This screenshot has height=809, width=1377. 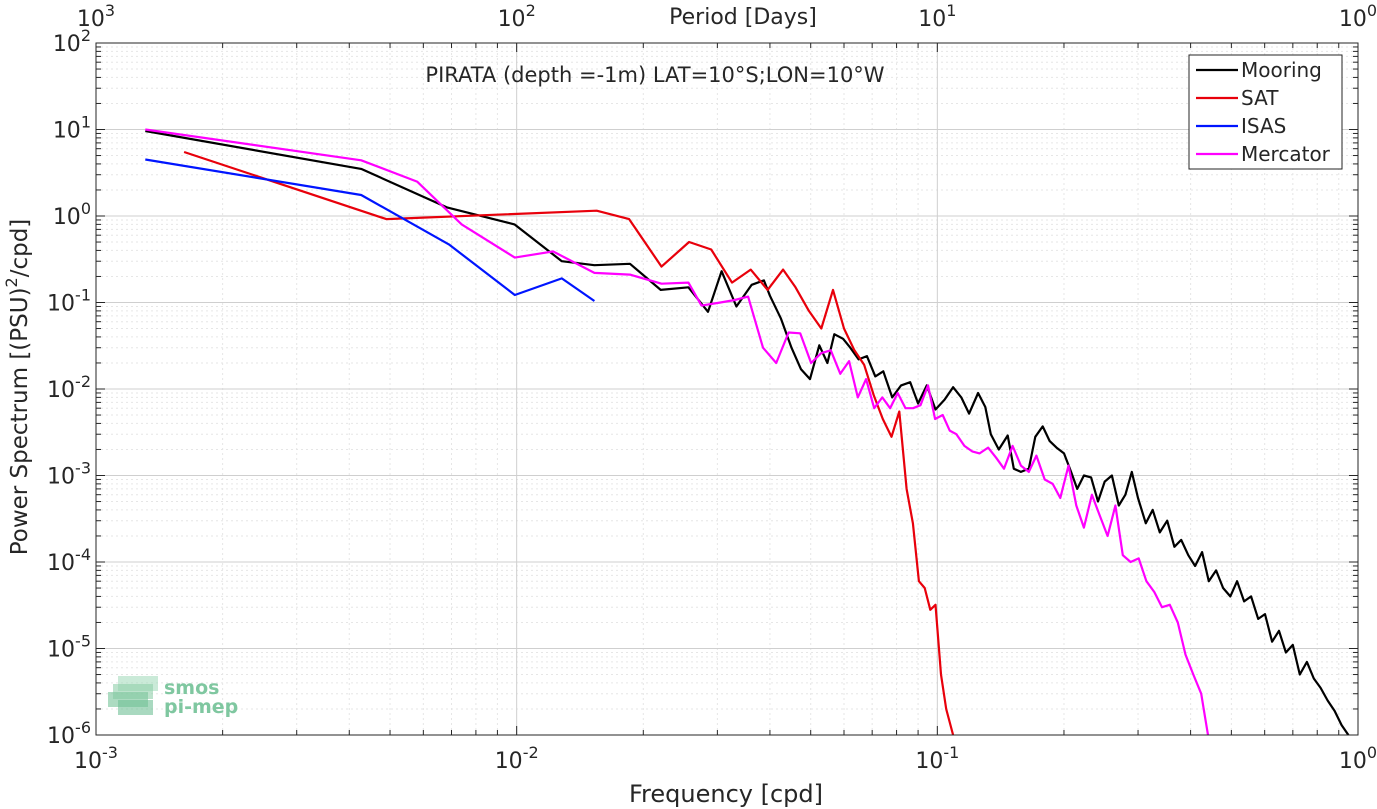 What do you see at coordinates (11, 282) in the screenshot?
I see `y-axis-label-exponent: 2` at bounding box center [11, 282].